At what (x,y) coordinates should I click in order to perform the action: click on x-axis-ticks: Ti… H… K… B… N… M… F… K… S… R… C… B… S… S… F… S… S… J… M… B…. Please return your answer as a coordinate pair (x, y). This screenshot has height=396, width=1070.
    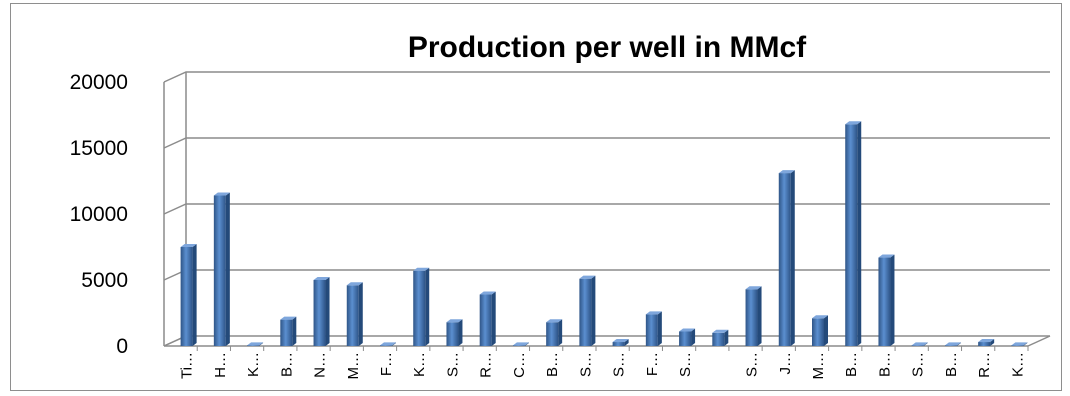
    Looking at the image, I should click on (604, 363).